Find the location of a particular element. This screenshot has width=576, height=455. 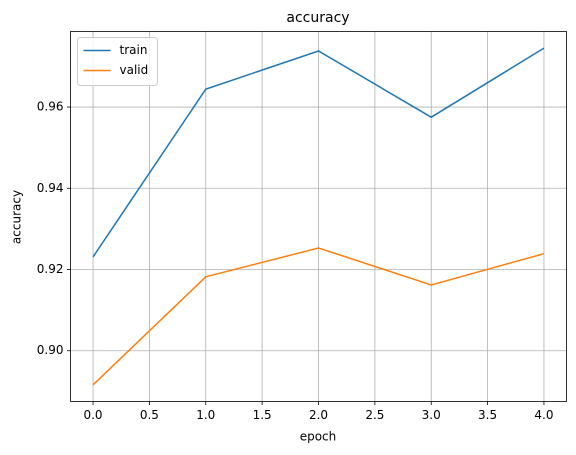

legend-box is located at coordinates (117, 61).